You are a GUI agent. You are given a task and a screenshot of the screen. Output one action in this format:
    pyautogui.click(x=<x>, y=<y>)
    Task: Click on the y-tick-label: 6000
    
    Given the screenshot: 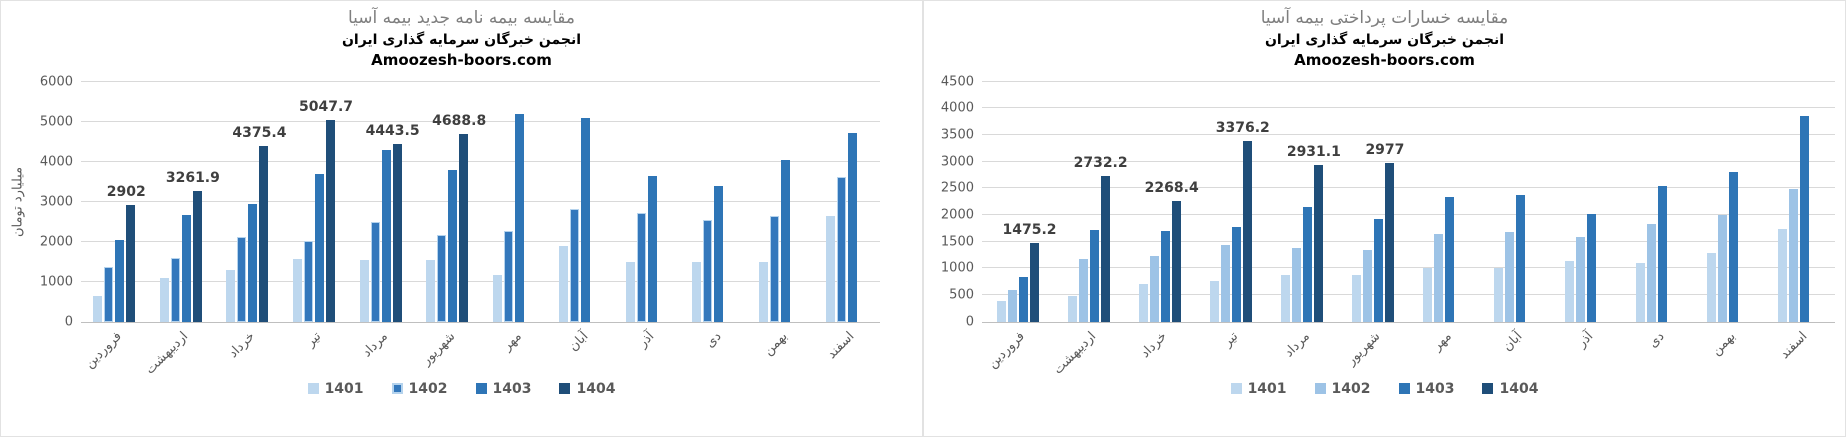 What is the action you would take?
    pyautogui.click(x=56, y=81)
    